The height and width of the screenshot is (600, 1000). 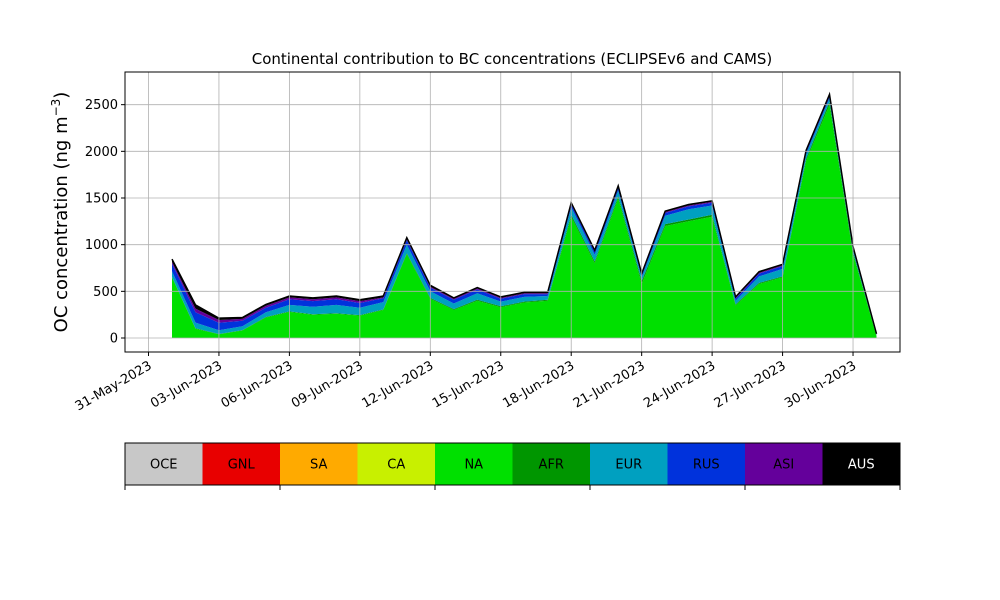 I want to click on legend-frame, so click(x=512, y=464).